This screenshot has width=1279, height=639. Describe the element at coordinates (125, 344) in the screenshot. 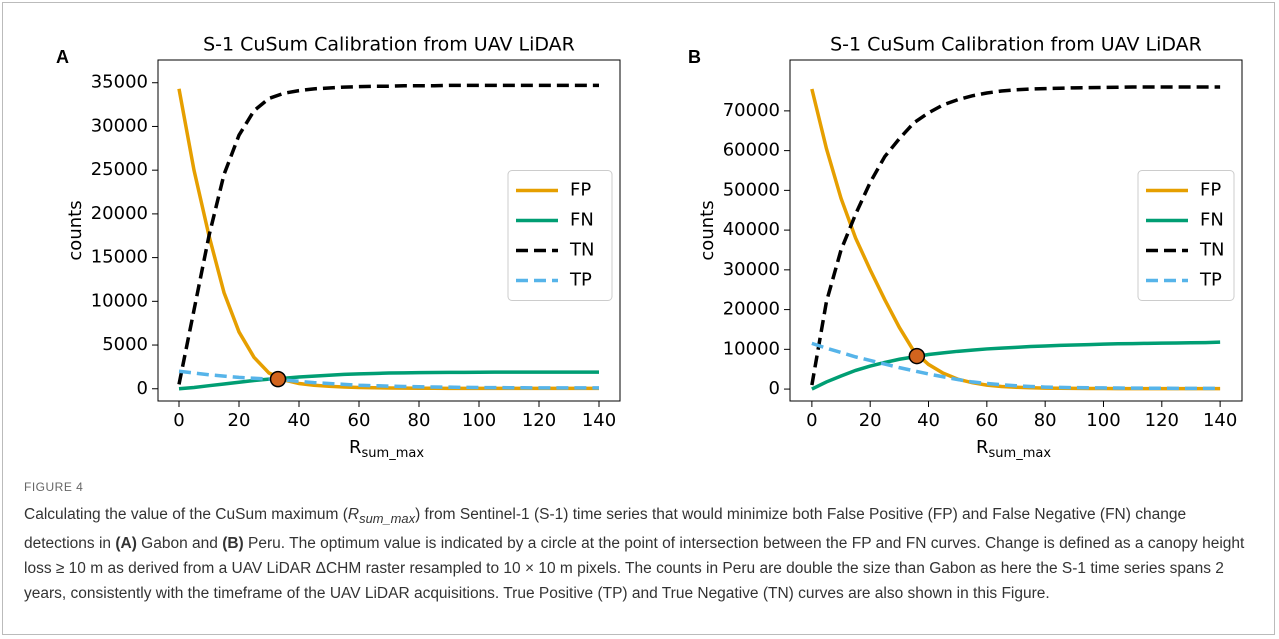

I see `y-tick-label: 5000` at that location.